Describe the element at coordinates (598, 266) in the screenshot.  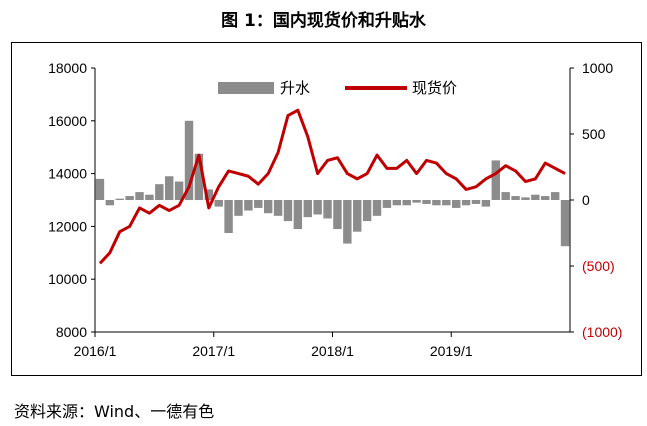
I see `right-tick-label: (500)` at that location.